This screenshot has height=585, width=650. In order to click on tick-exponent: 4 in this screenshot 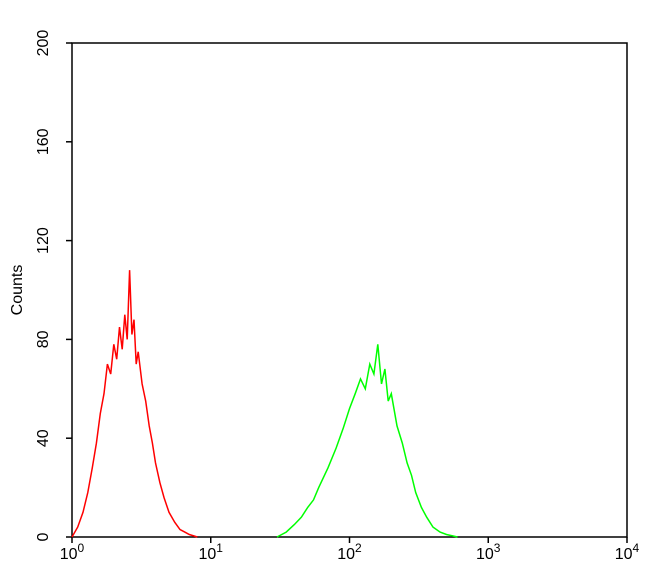, I will do `click(636, 548)`.